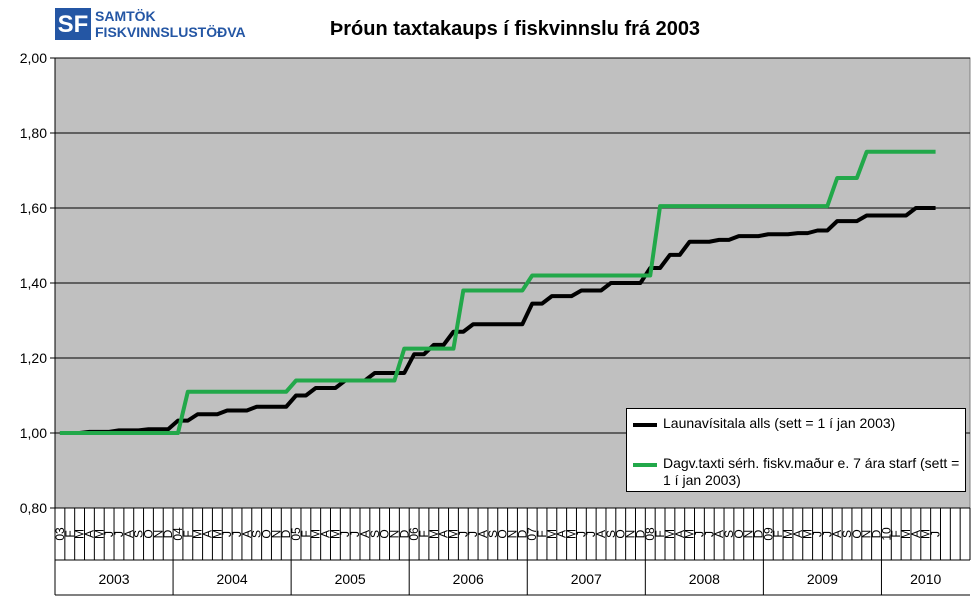 The height and width of the screenshot is (608, 976). What do you see at coordinates (586, 579) in the screenshot?
I see `x-group-label: 2007` at bounding box center [586, 579].